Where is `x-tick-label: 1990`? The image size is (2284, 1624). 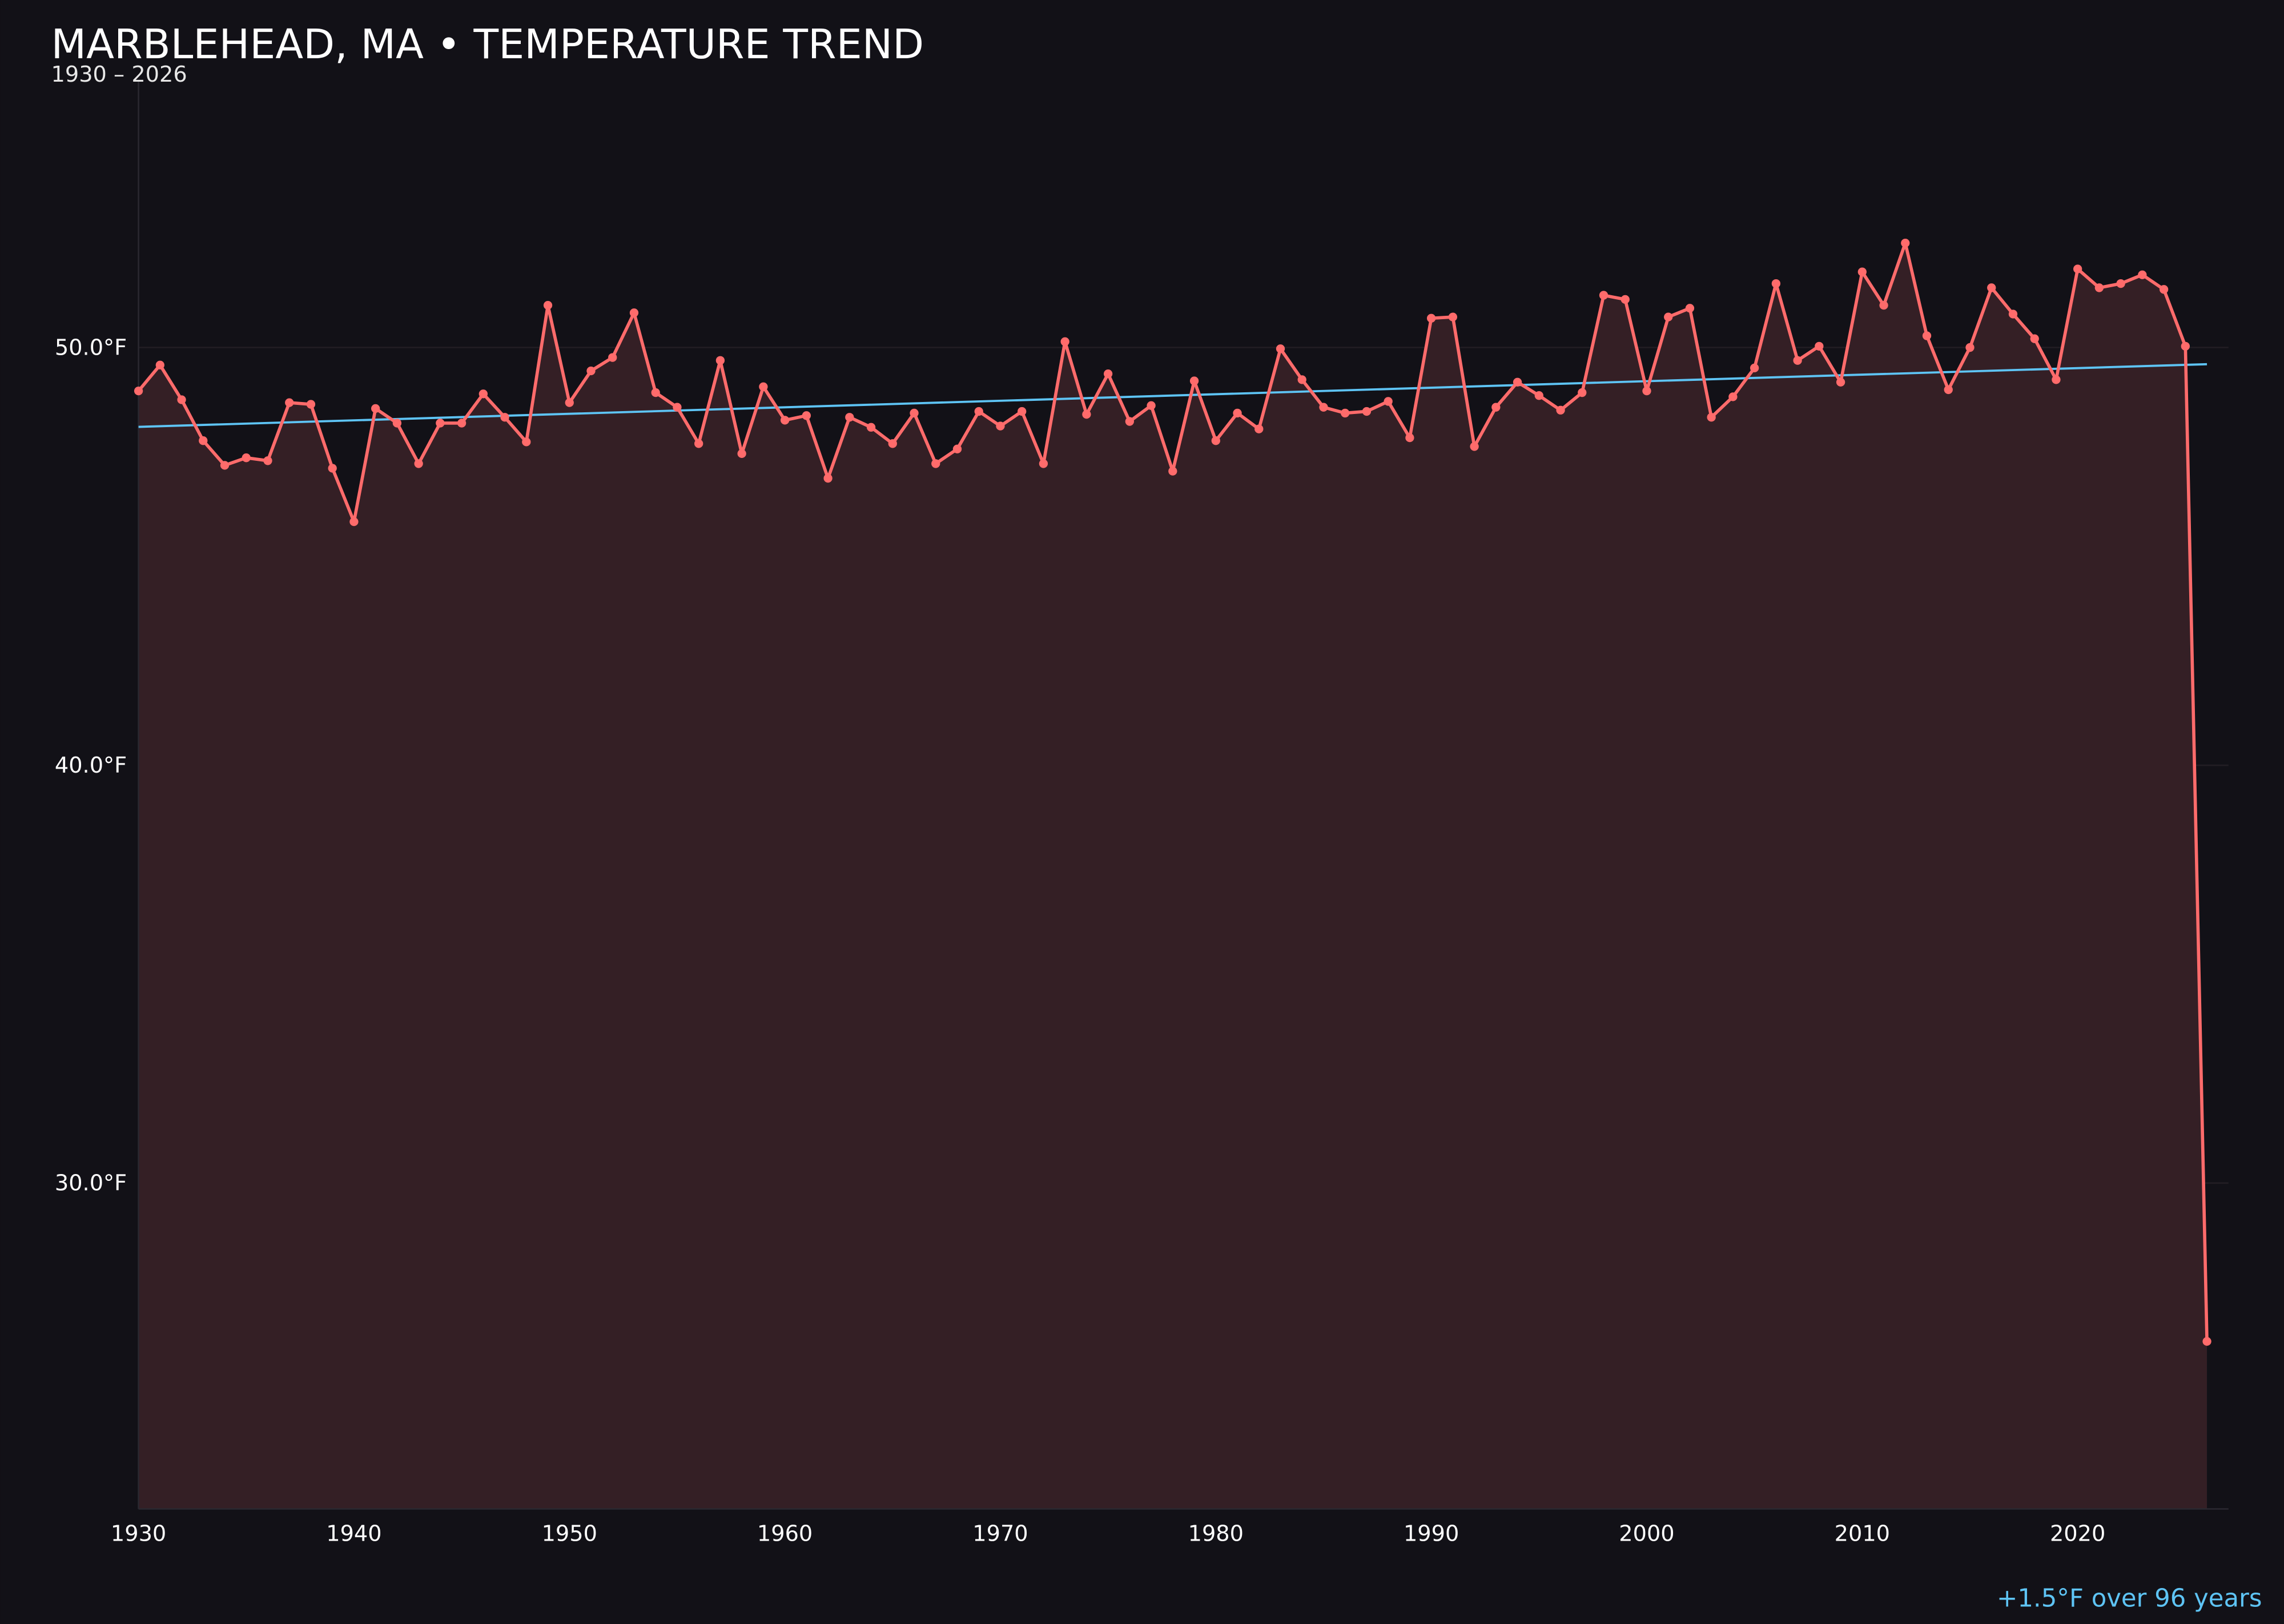
x-tick-label: 1990 is located at coordinates (1431, 1534).